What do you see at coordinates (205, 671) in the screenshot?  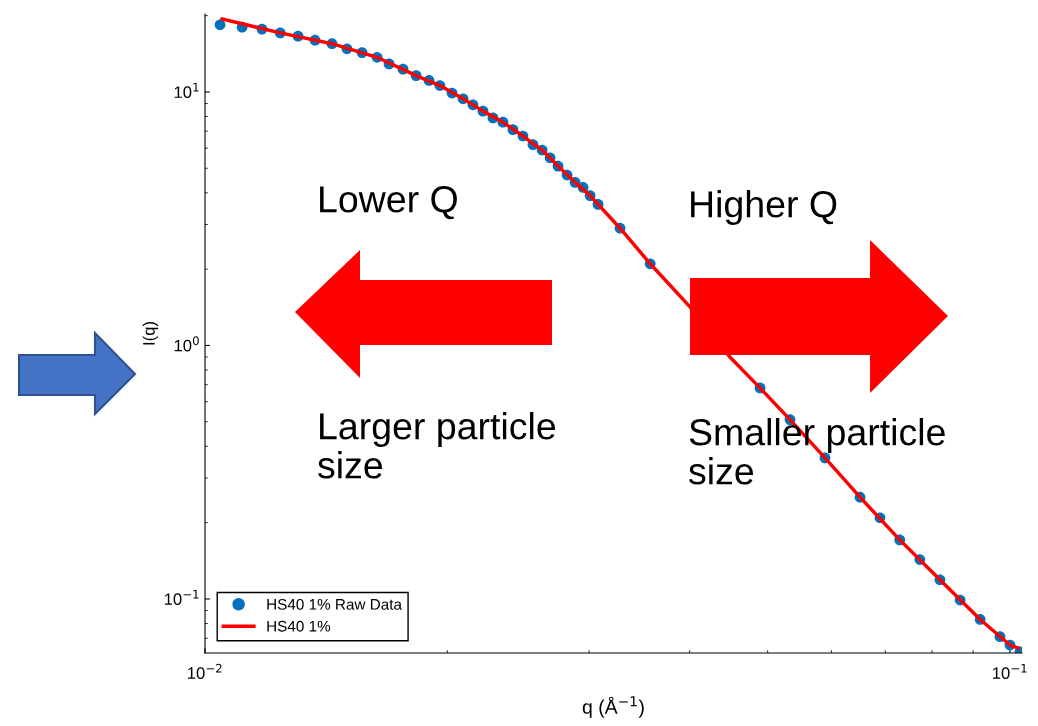 I see `x-tick-label: 10$^{−2}$` at bounding box center [205, 671].